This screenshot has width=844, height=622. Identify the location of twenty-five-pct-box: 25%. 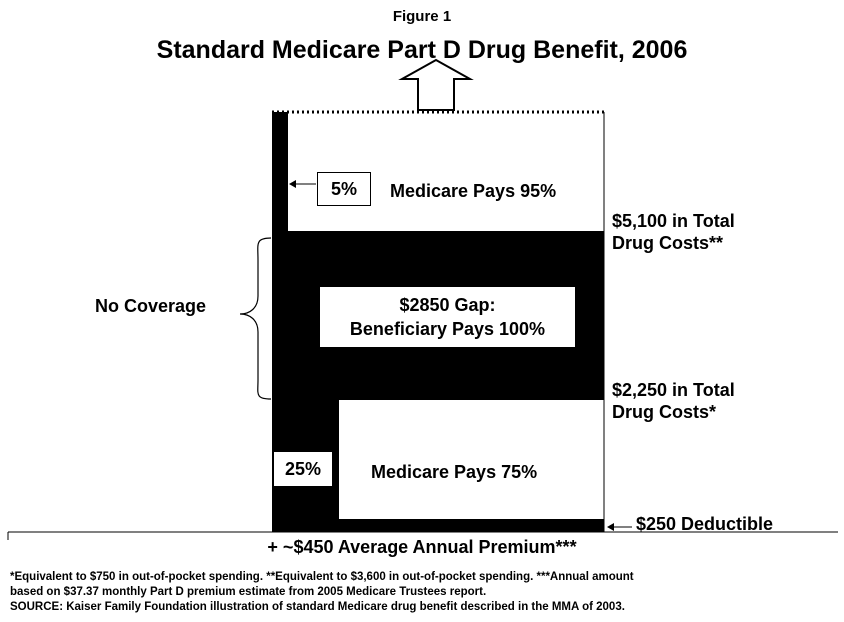
(303, 469).